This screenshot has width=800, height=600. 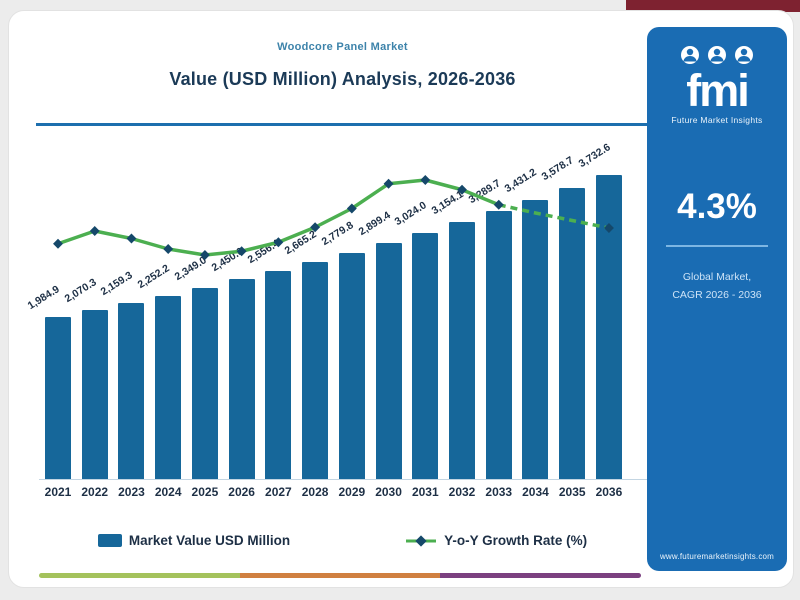 What do you see at coordinates (153, 276) in the screenshot?
I see `bar-value-label: 2,252.2` at bounding box center [153, 276].